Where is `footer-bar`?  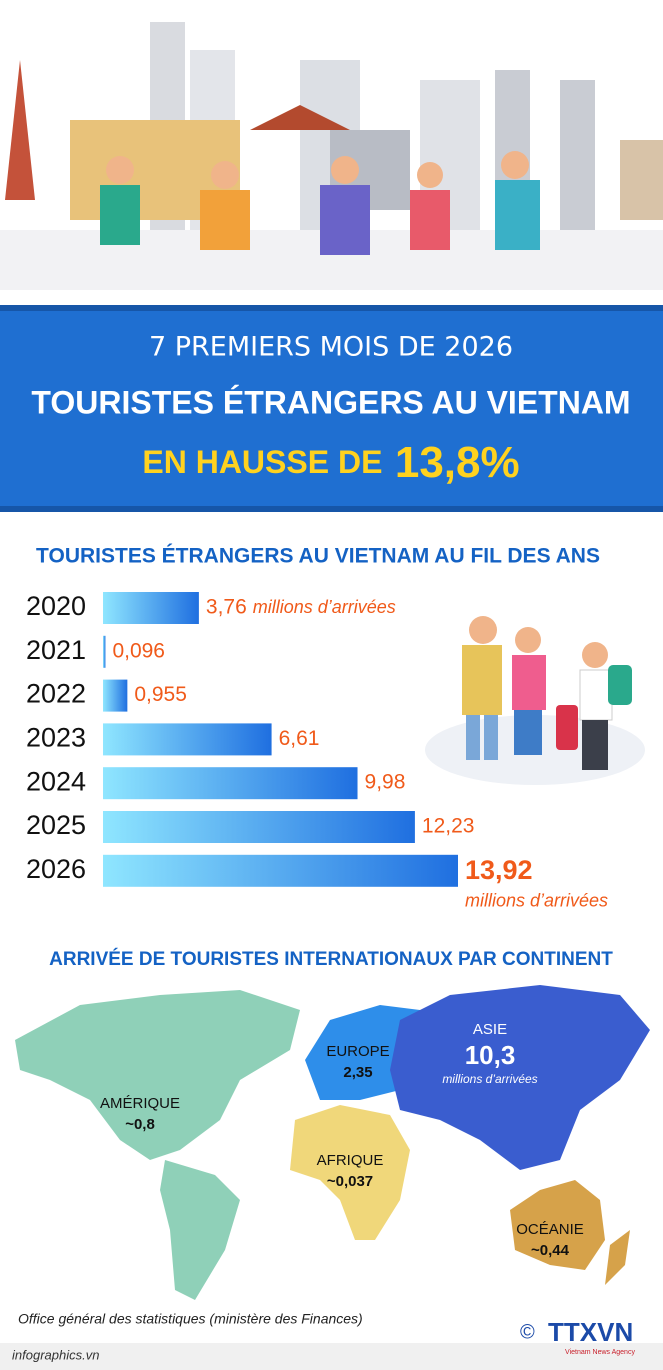 footer-bar is located at coordinates (331, 1356).